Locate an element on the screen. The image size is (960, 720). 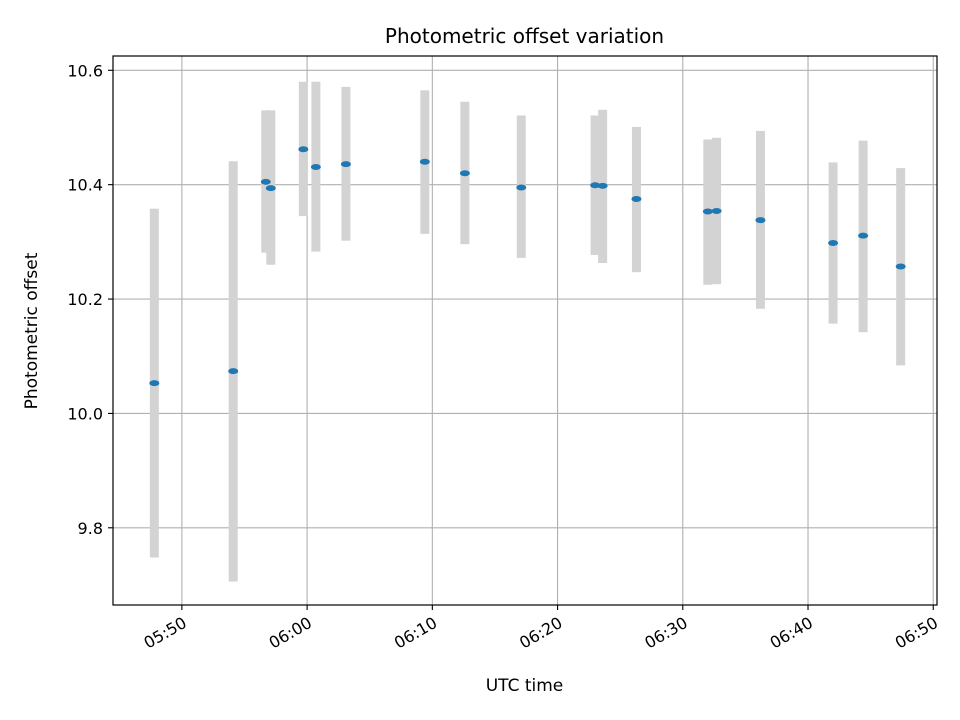
y-tick-label: 9.8 is located at coordinates (90, 528).